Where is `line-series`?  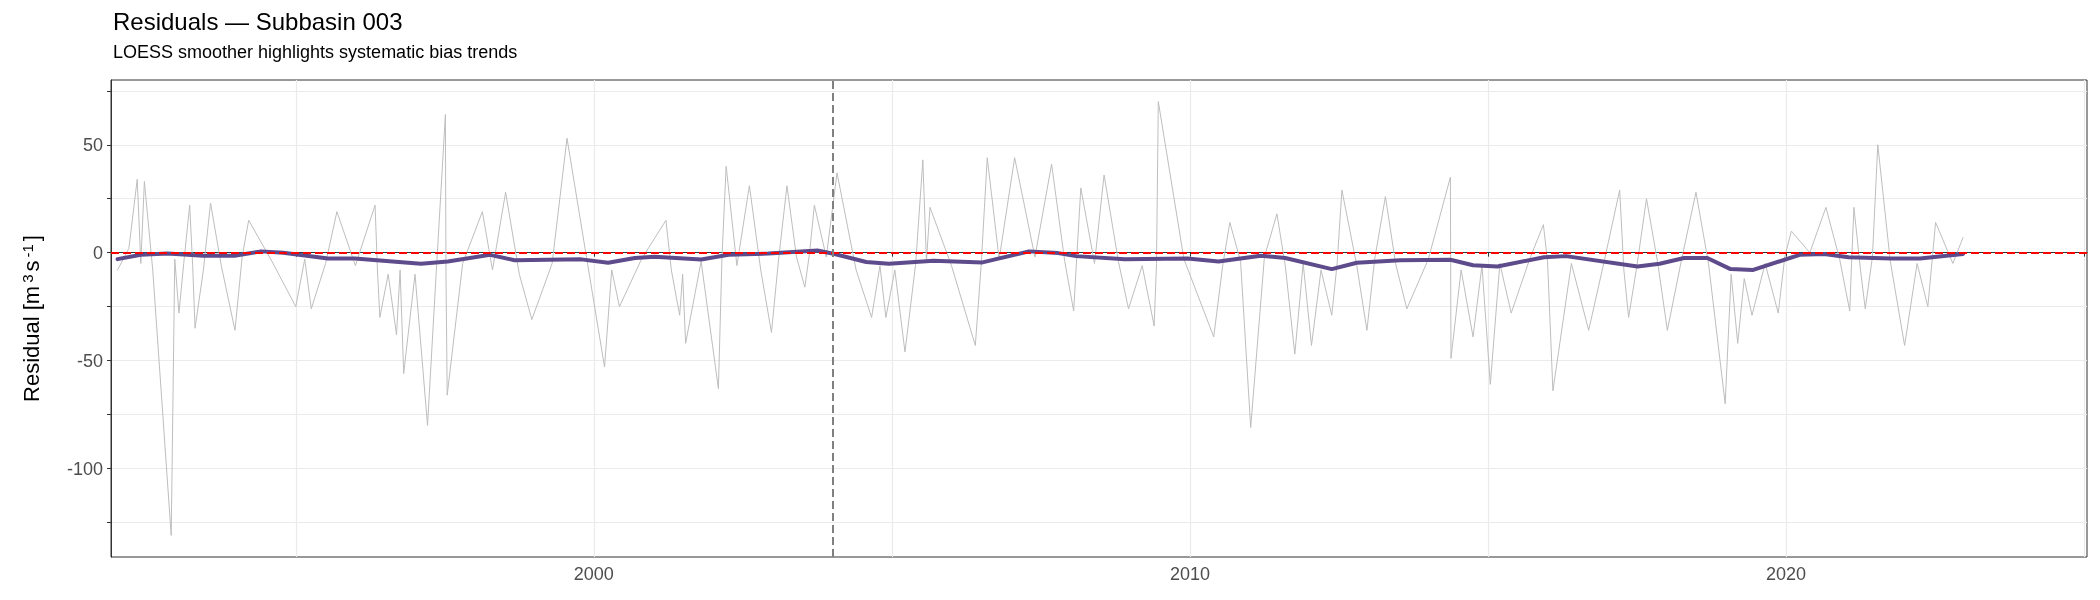
line-series is located at coordinates (1040, 260).